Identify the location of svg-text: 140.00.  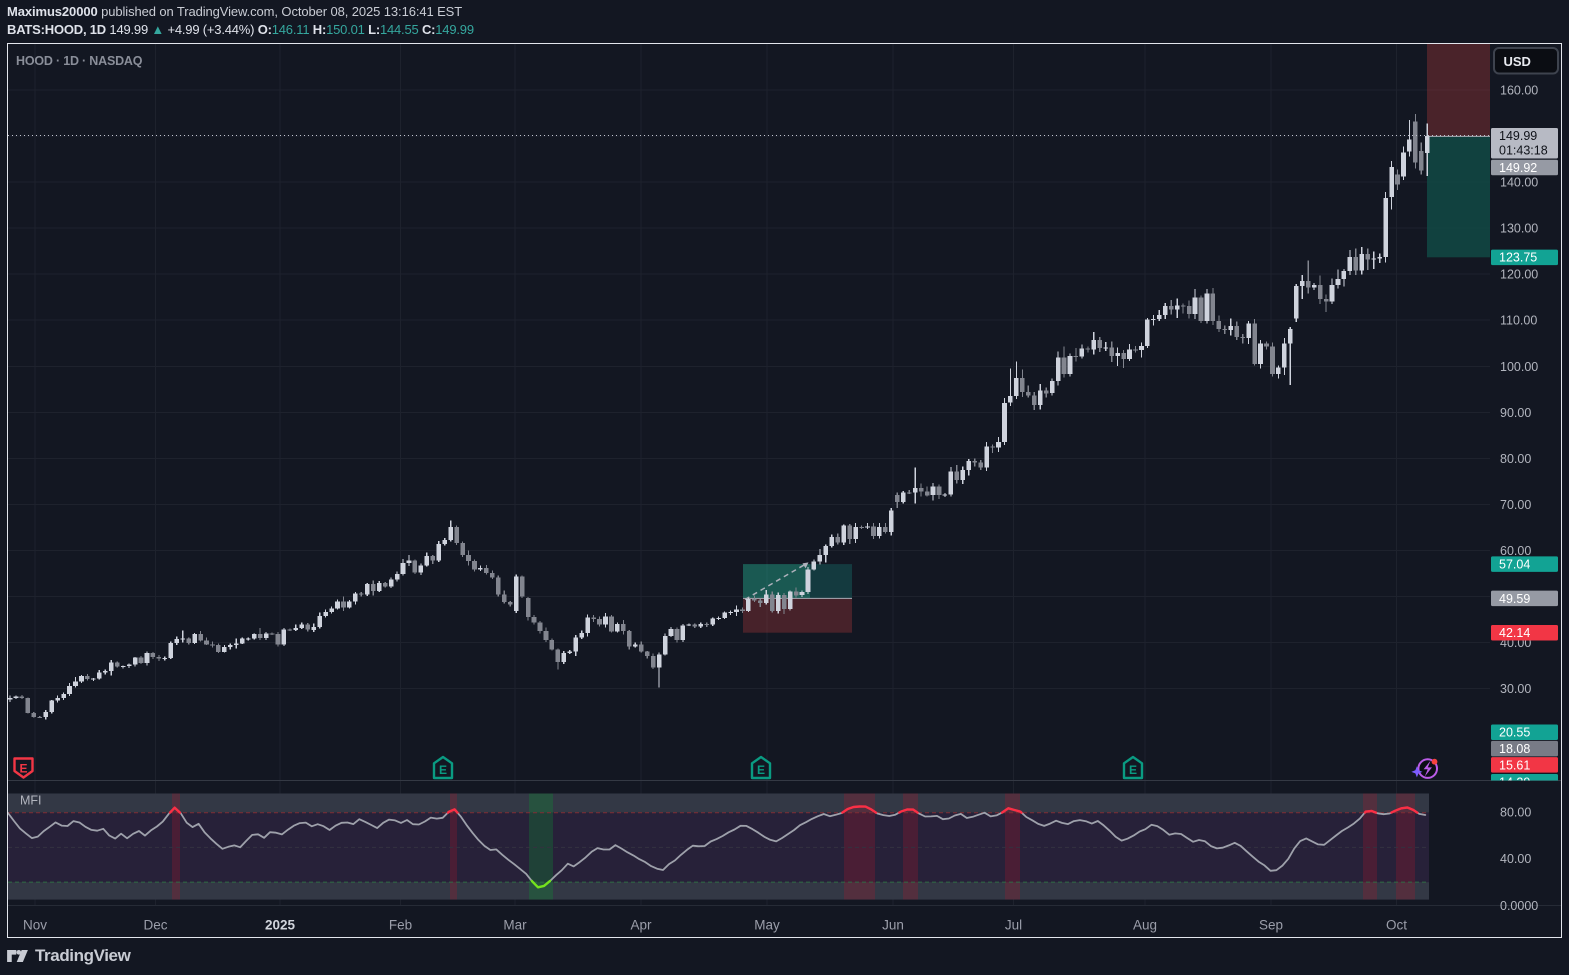
(1519, 183).